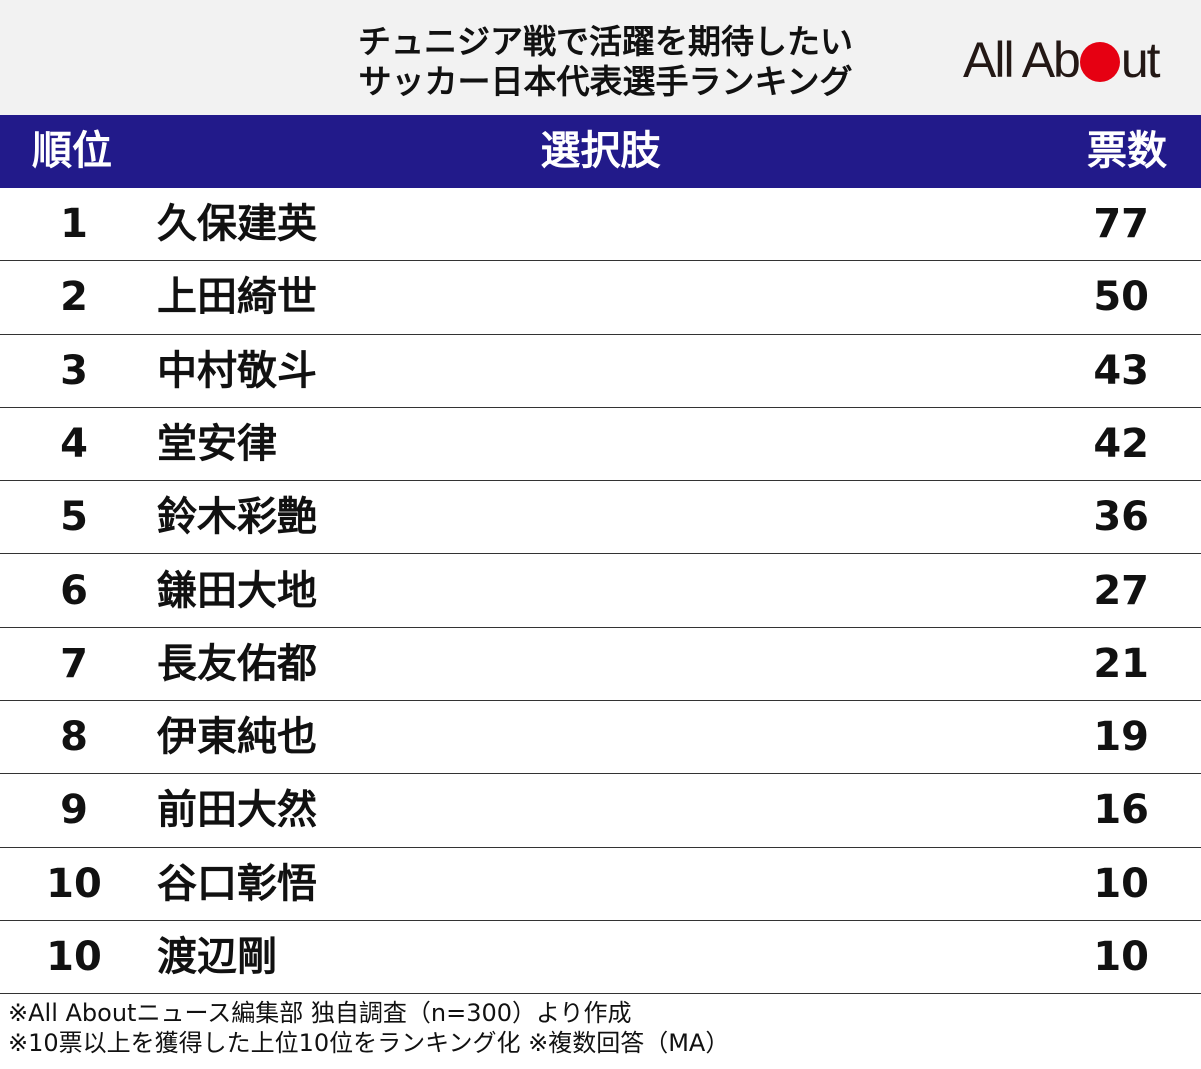 Image resolution: width=1201 pixels, height=1069 pixels. I want to click on votes-cell: 16, so click(1121, 810).